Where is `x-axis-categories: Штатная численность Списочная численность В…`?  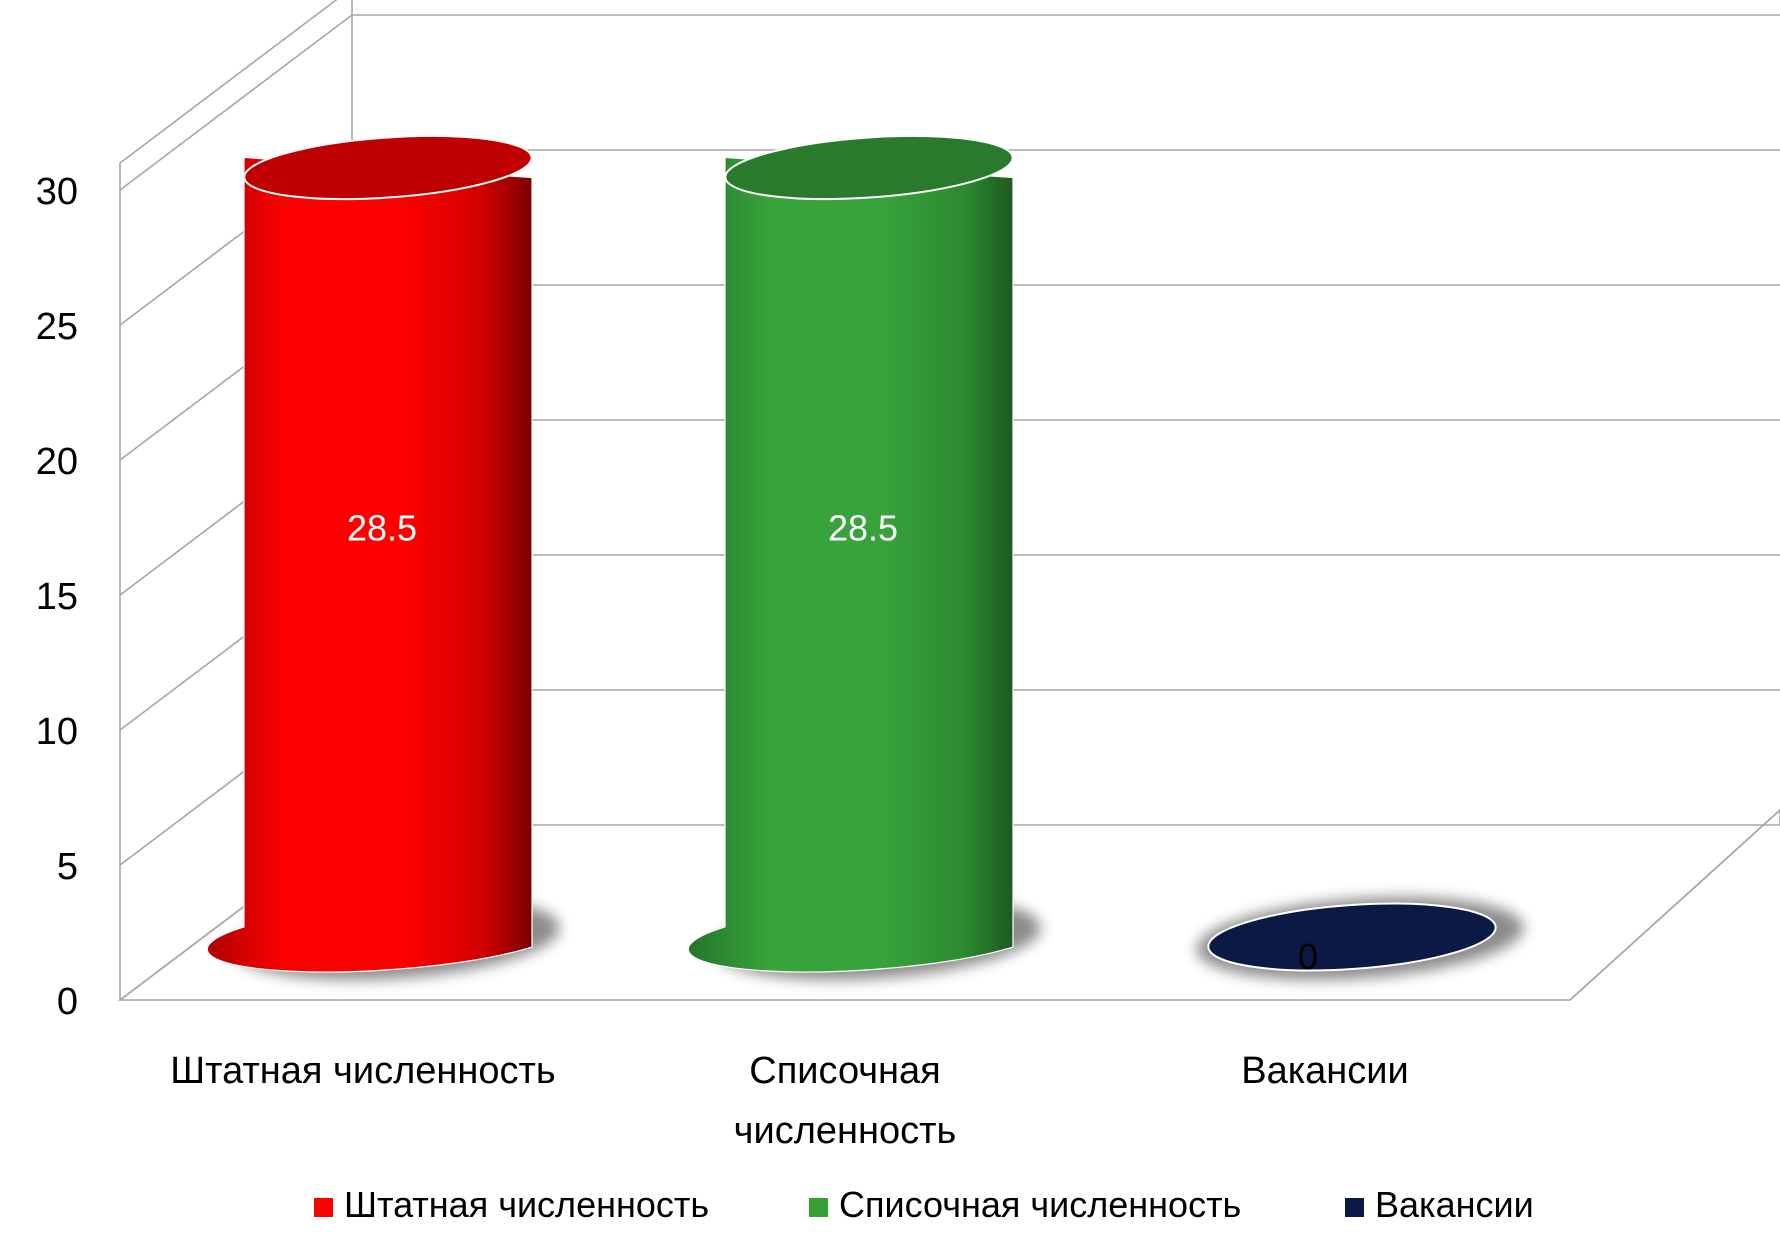 x-axis-categories: Штатная численность Списочная численность В… is located at coordinates (789, 1101).